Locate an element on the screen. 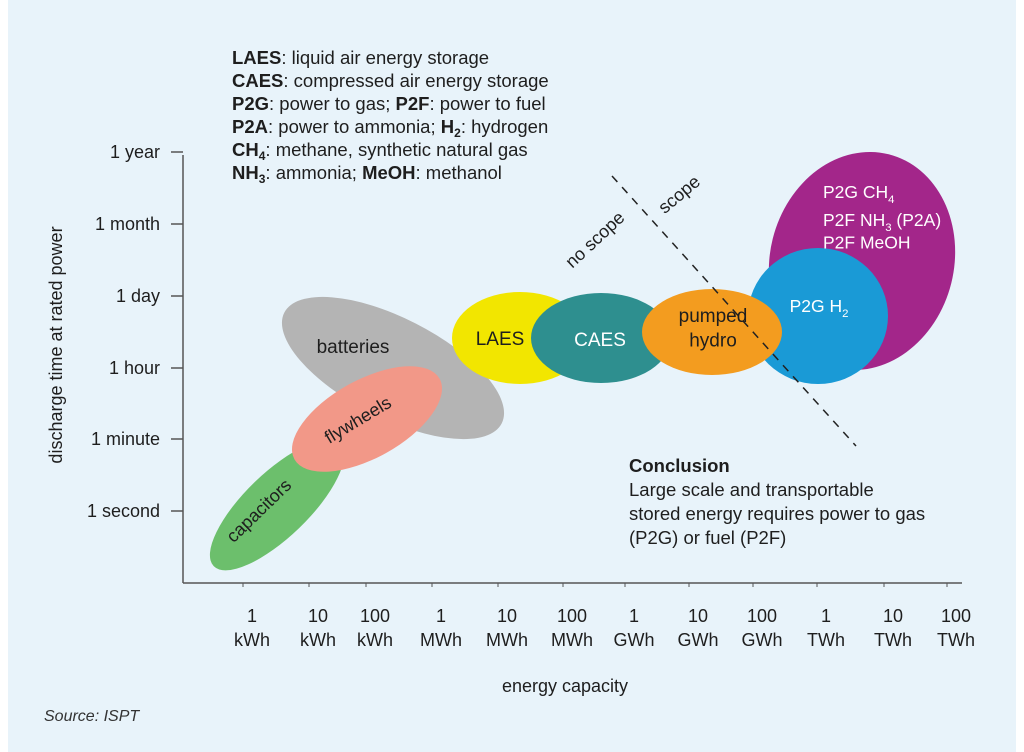  y-axis-title: discharge time at rated power is located at coordinates (56, 344).